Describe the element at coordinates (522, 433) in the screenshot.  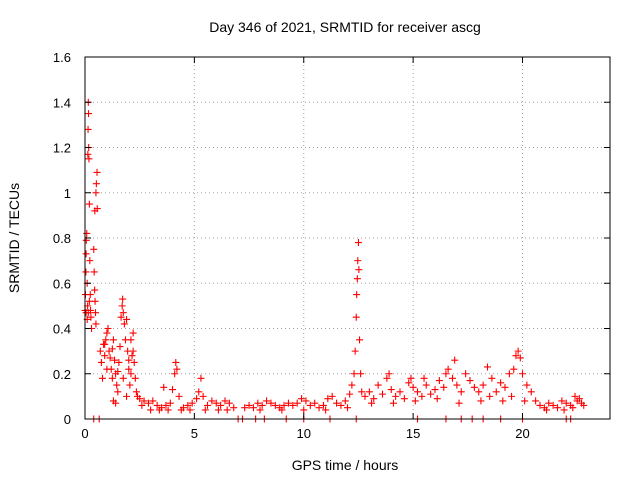
I see `x-tick-label: 20` at that location.